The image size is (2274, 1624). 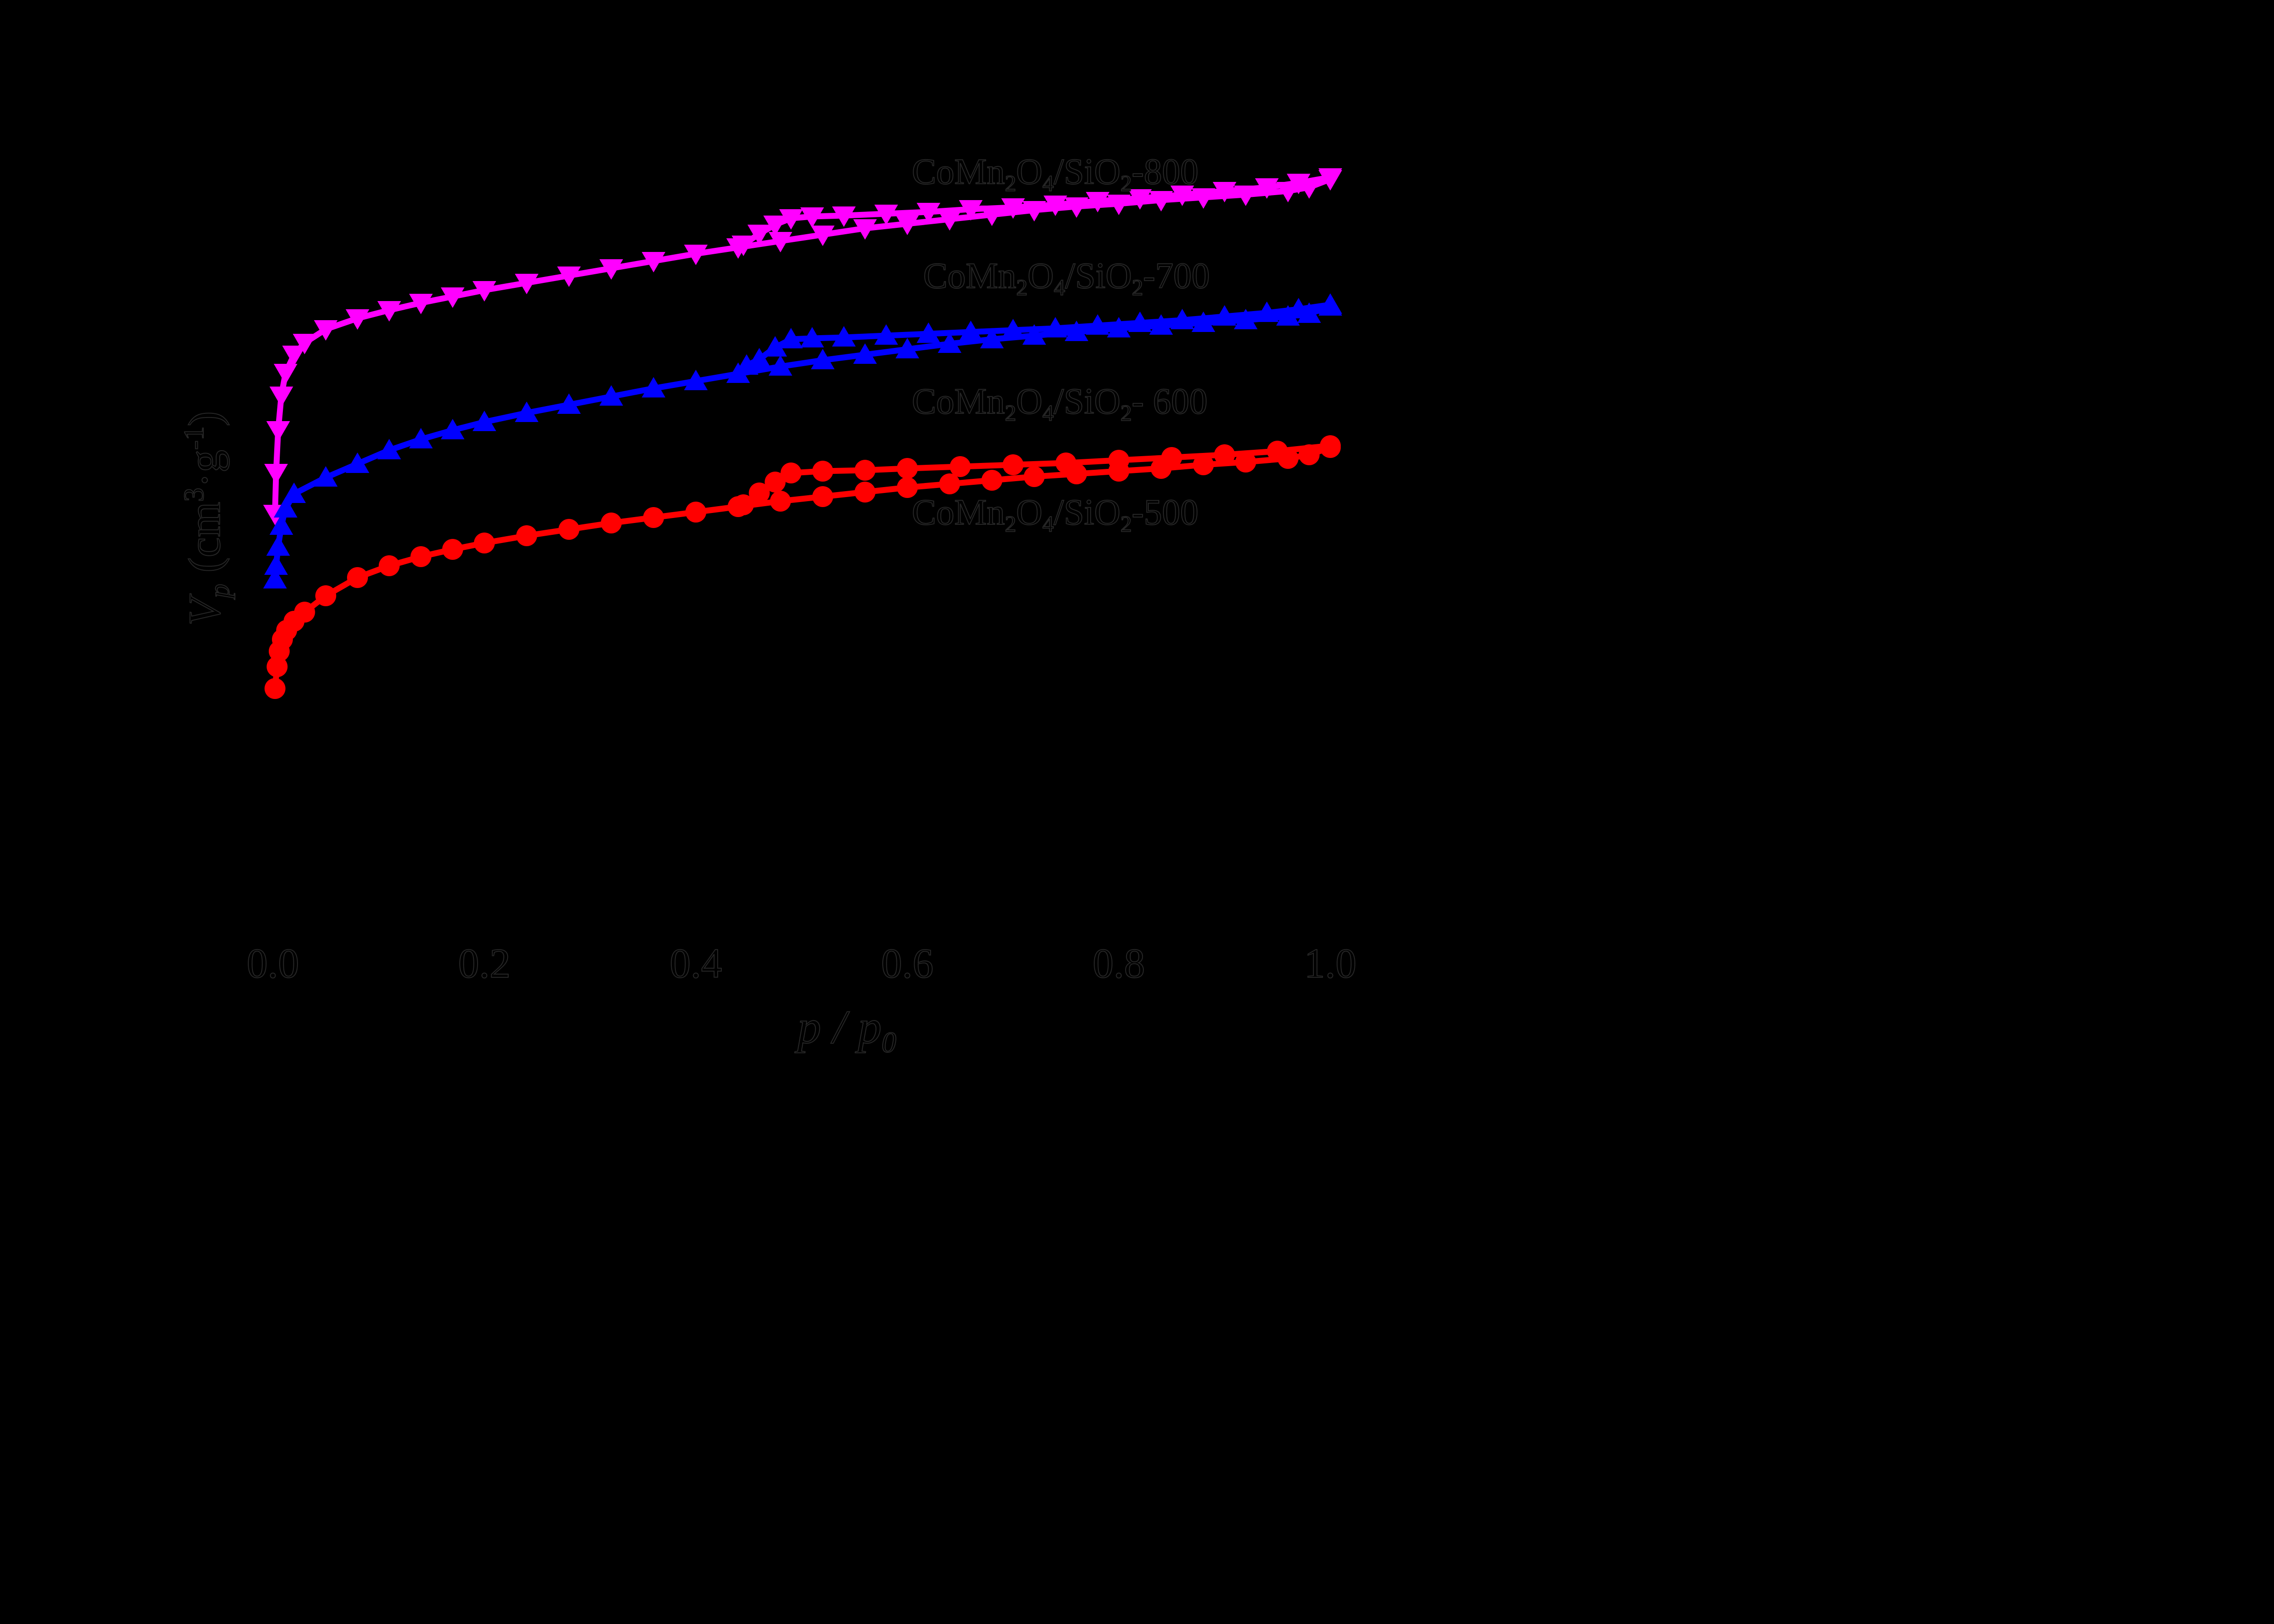 I want to click on x-tick-label-0.4: 0.4, so click(x=696, y=963).